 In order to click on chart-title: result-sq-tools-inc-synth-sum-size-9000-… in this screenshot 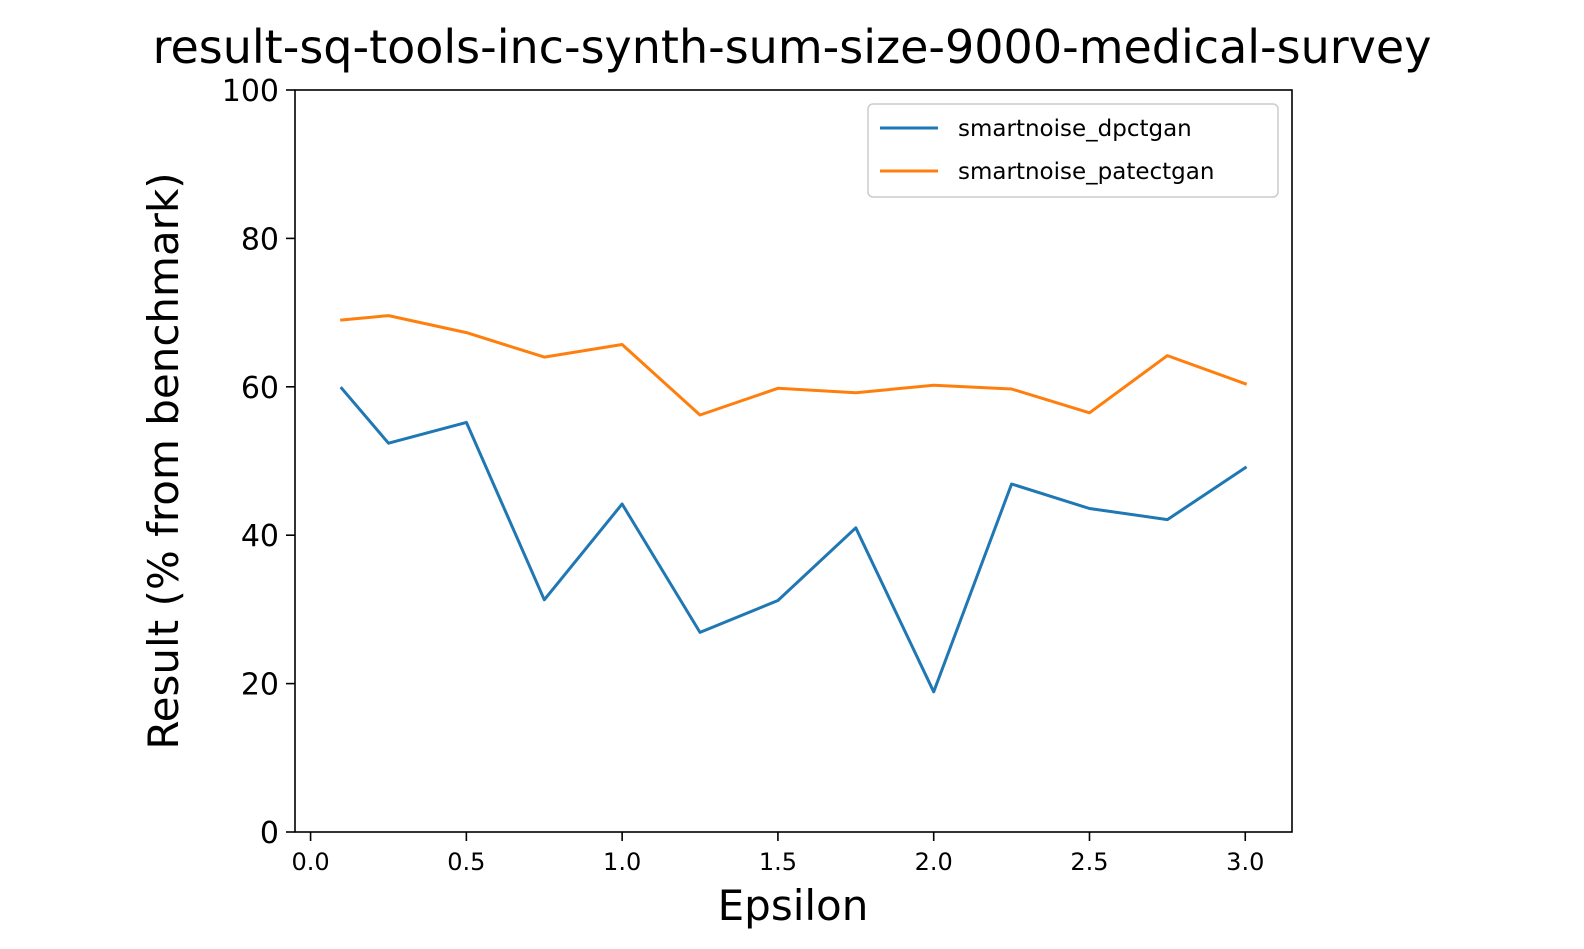, I will do `click(792, 47)`.